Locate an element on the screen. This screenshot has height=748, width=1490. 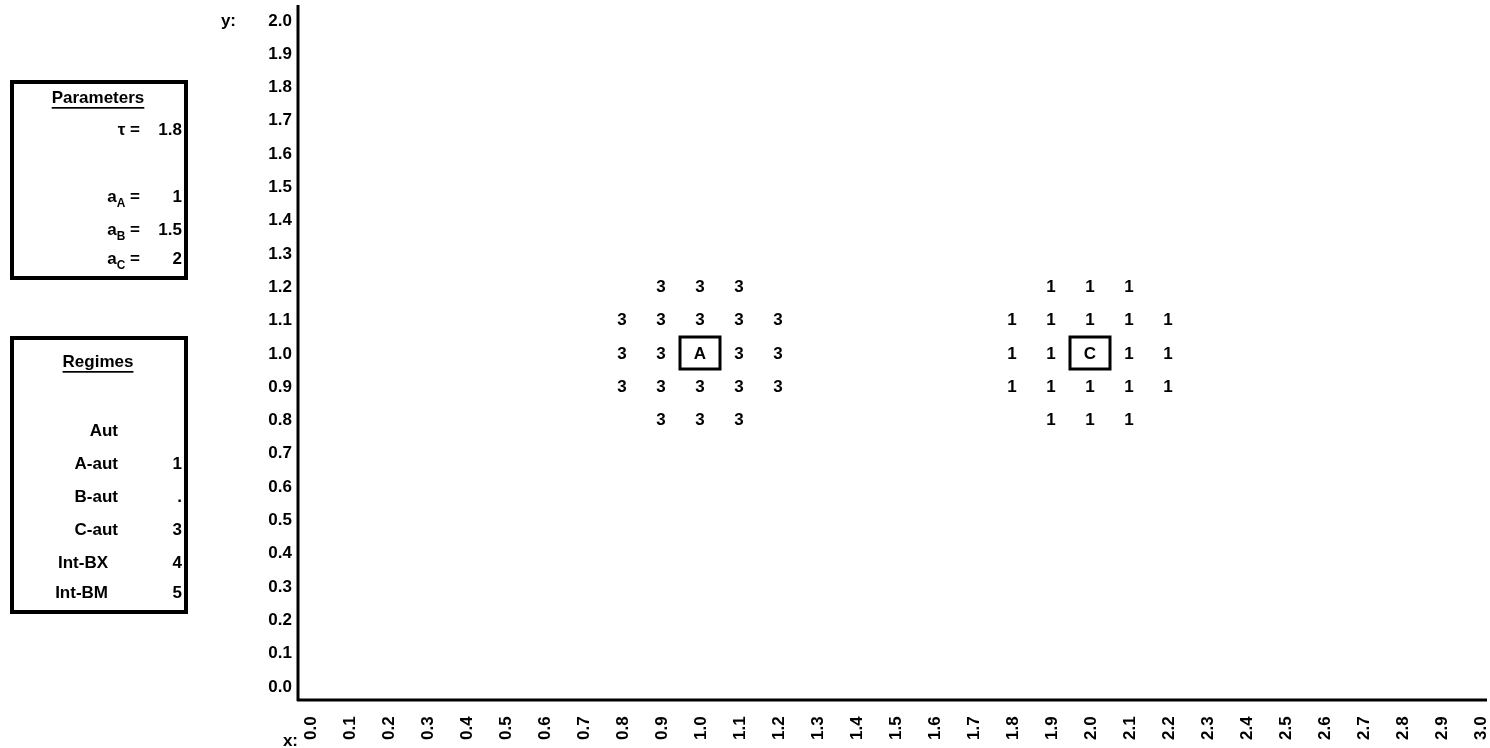
y-tick-label: 0.8 is located at coordinates (280, 420).